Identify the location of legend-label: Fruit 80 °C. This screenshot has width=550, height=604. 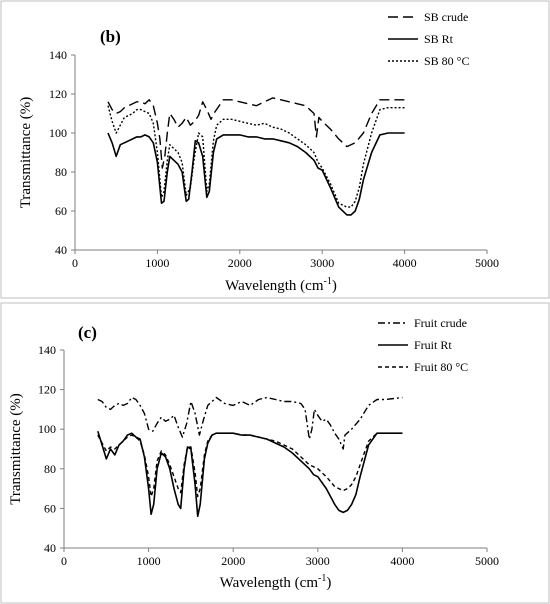
(441, 367).